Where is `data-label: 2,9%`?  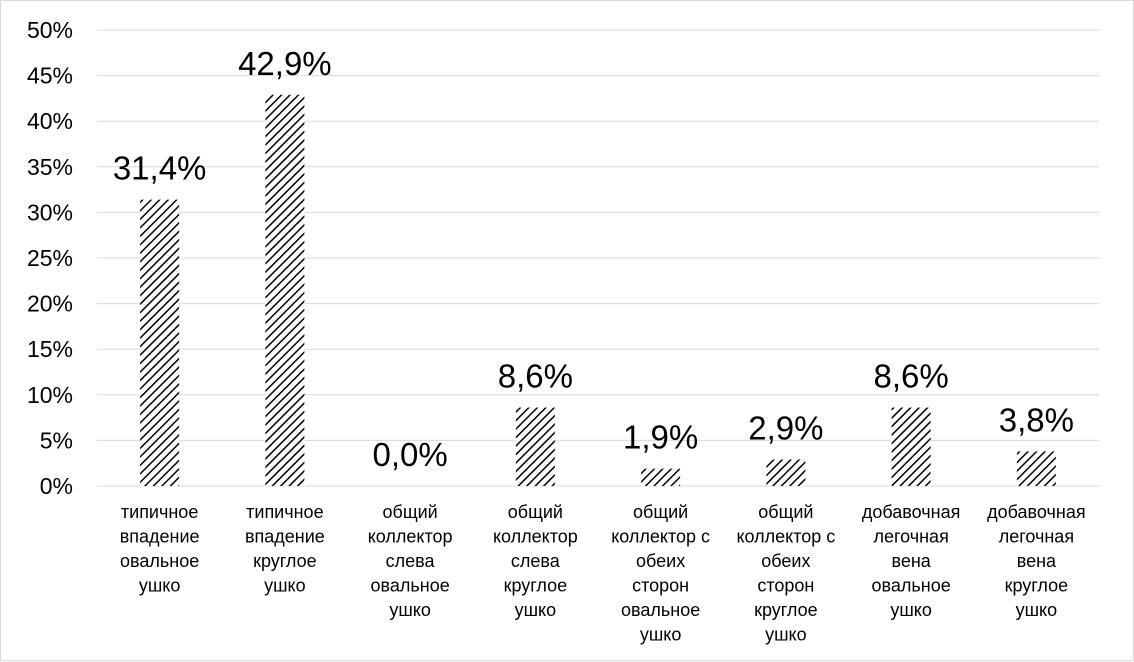
data-label: 2,9% is located at coordinates (785, 428).